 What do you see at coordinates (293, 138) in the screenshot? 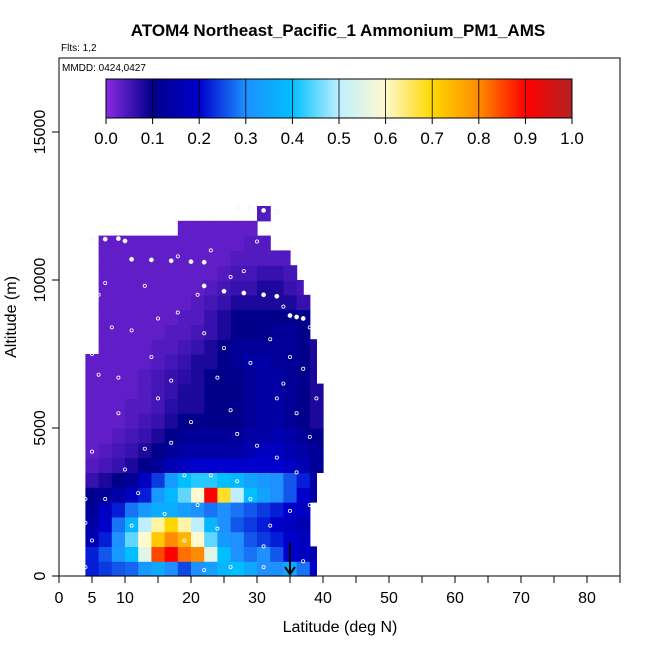
I see `colorbar-tick-label: 0.4` at bounding box center [293, 138].